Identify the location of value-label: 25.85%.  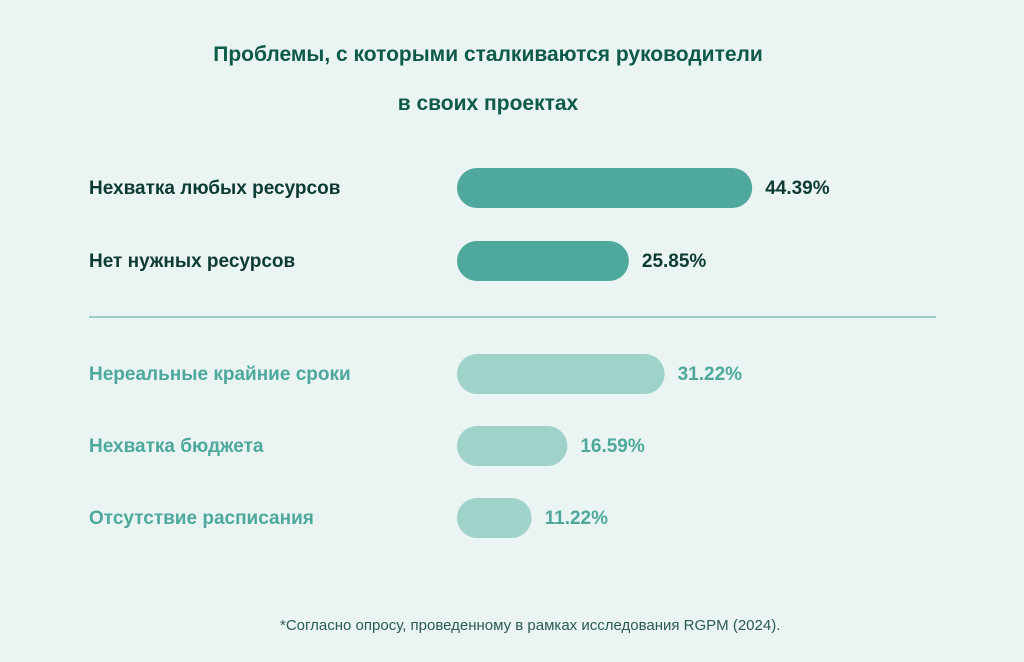
(674, 261).